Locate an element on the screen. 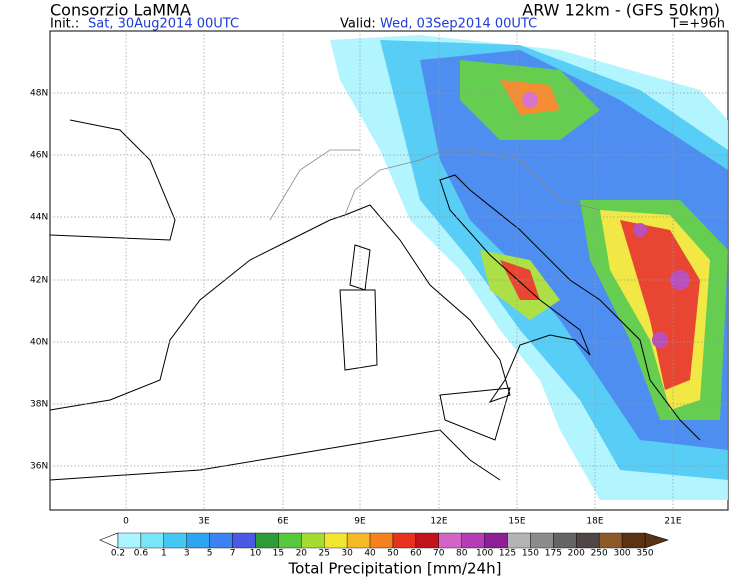 This screenshot has height=580, width=751. lon-label: 0 is located at coordinates (126, 522).